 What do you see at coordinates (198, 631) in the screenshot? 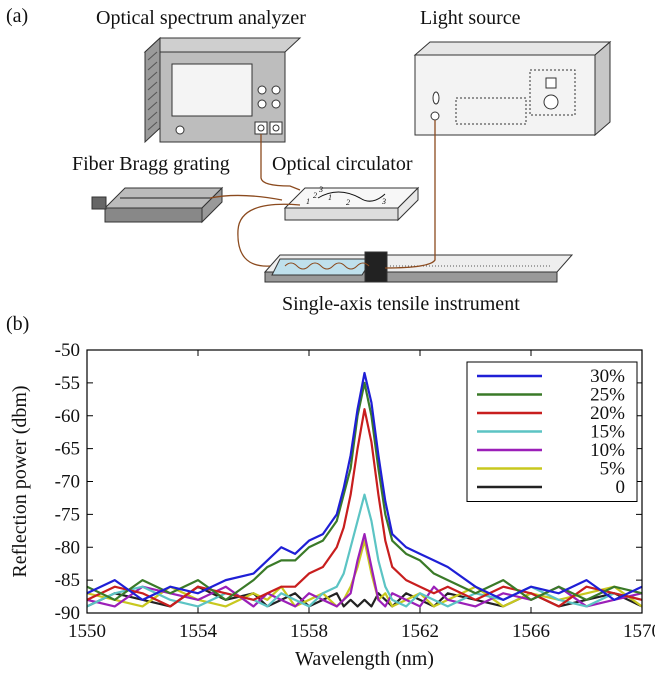
I see `x-tick-label: 1554` at bounding box center [198, 631].